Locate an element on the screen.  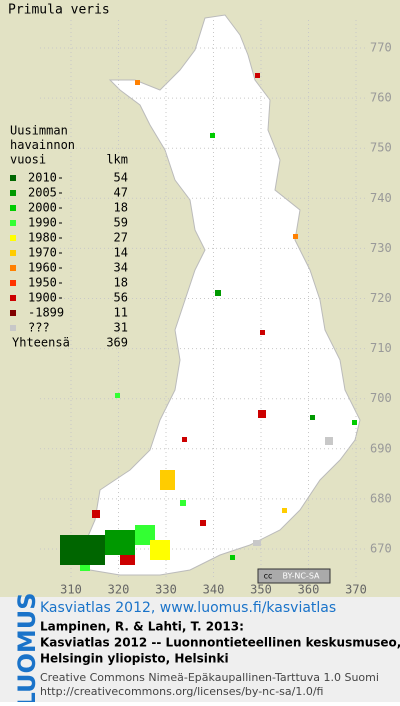
y-tick-label: 740 is located at coordinates (381, 198).